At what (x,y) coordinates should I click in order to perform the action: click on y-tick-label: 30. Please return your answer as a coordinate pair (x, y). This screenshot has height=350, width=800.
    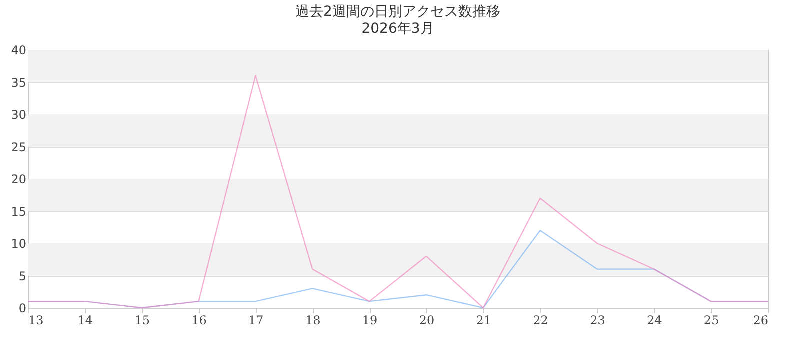
    Looking at the image, I should click on (18, 115).